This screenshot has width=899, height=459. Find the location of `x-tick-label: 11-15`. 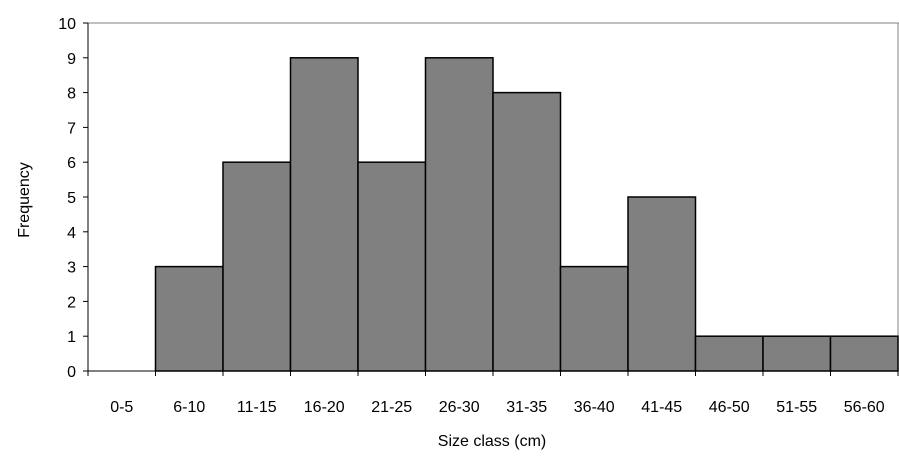

x-tick-label: 11-15 is located at coordinates (257, 407).